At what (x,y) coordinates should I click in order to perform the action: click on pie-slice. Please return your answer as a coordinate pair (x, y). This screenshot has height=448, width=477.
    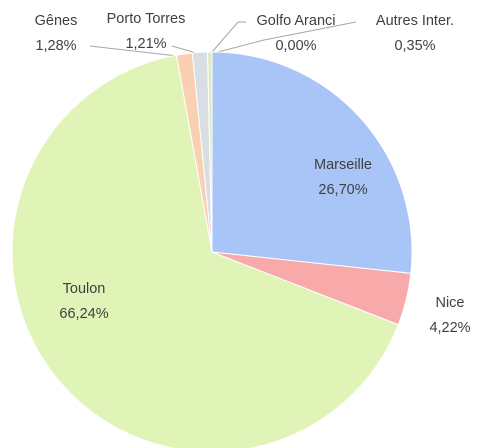
    Looking at the image, I should click on (210, 152).